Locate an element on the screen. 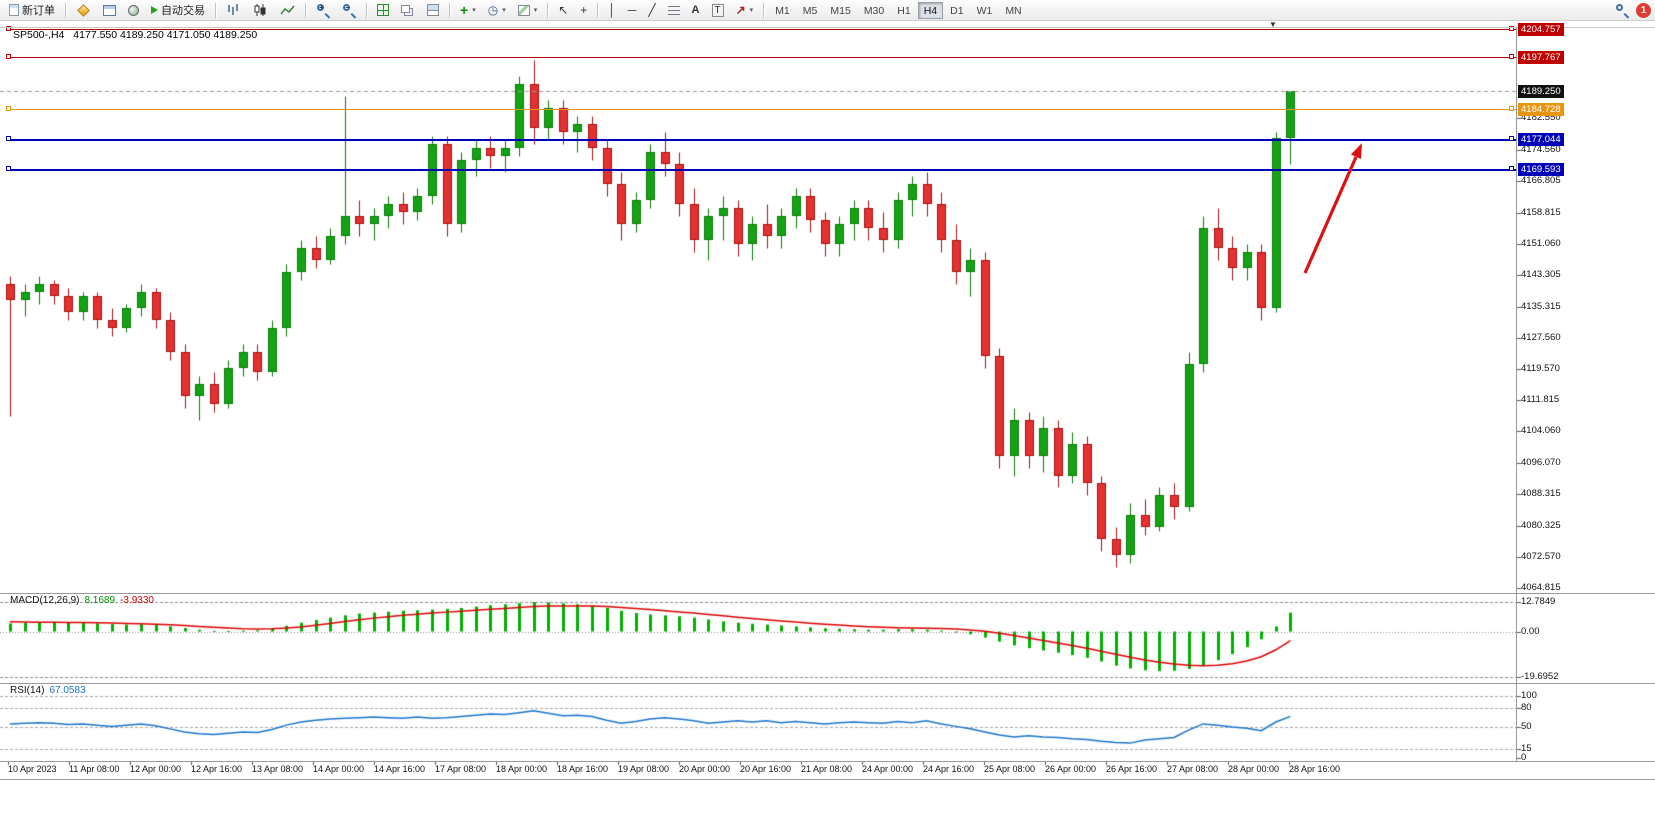 The width and height of the screenshot is (1655, 825). macd-name: MACD(12,26,9) is located at coordinates (45, 600).